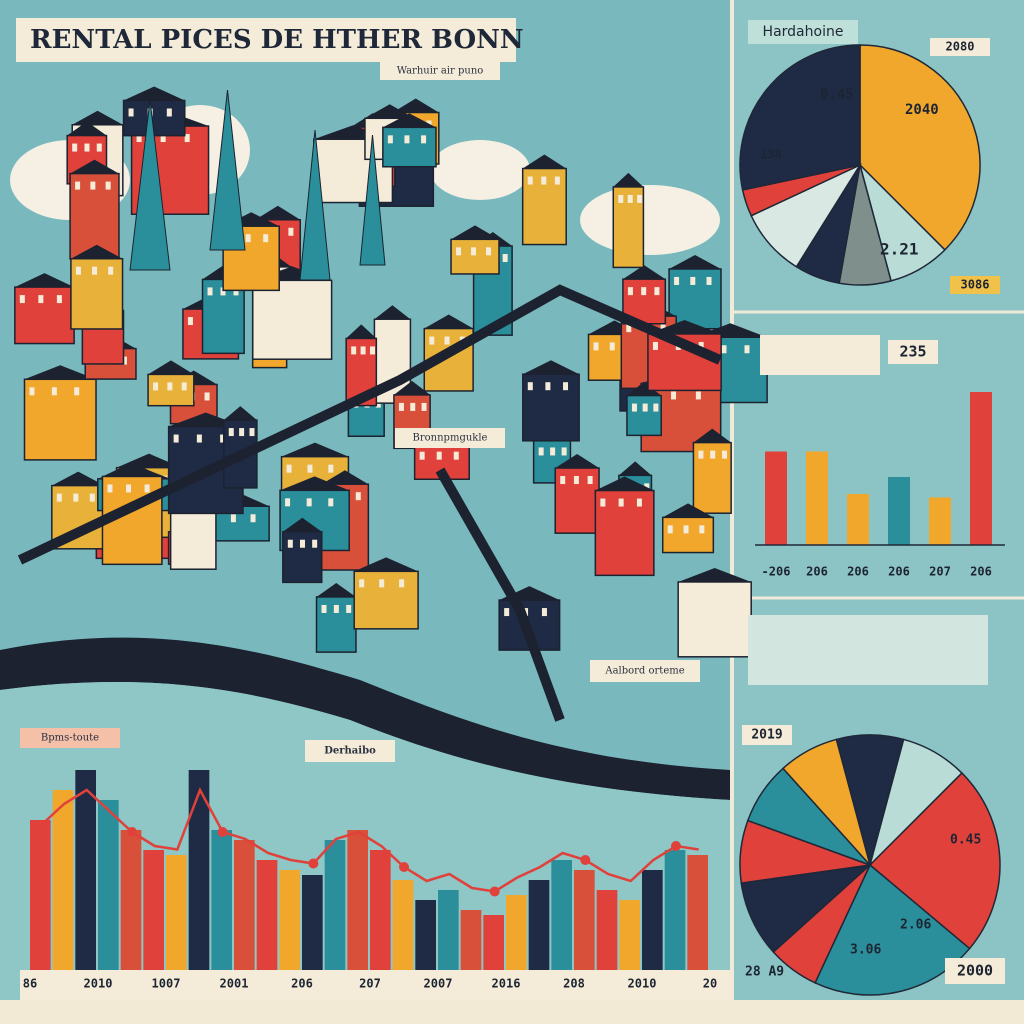 The image size is (1024, 1024). I want to click on pie-label: 0.45, so click(965, 840).